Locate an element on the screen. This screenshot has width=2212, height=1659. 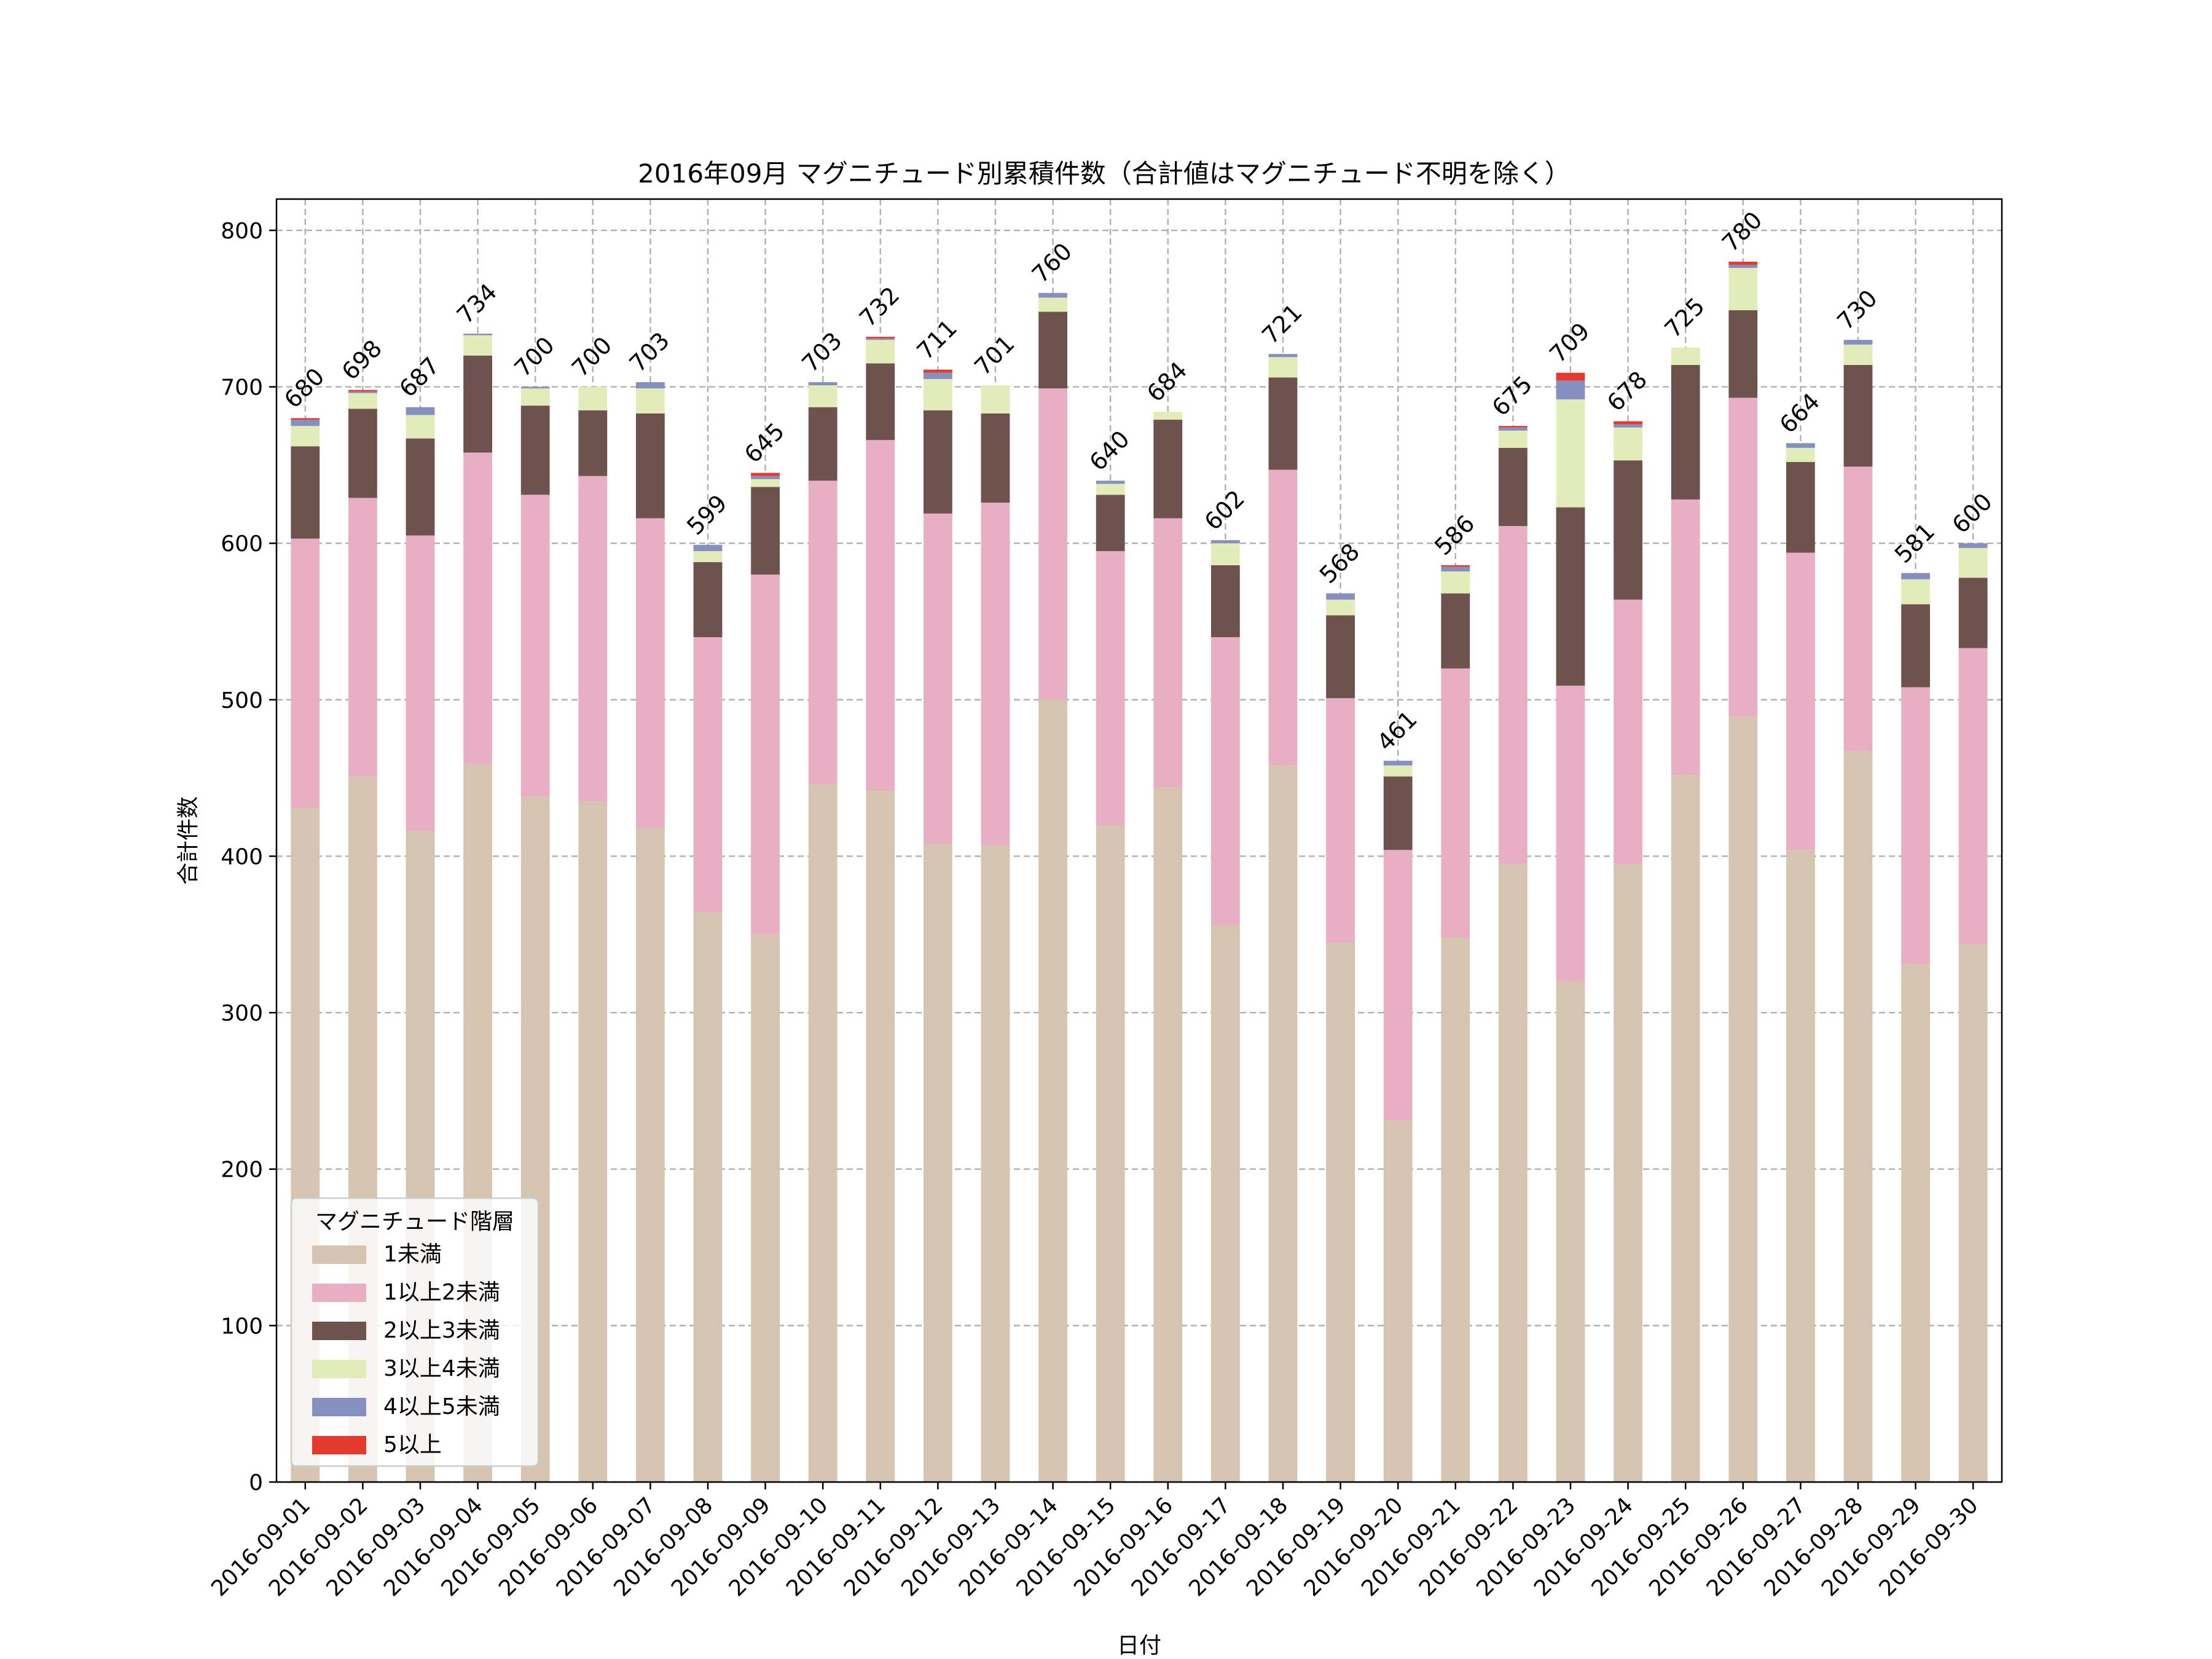
y-tick-label: 100 is located at coordinates (242, 1326).